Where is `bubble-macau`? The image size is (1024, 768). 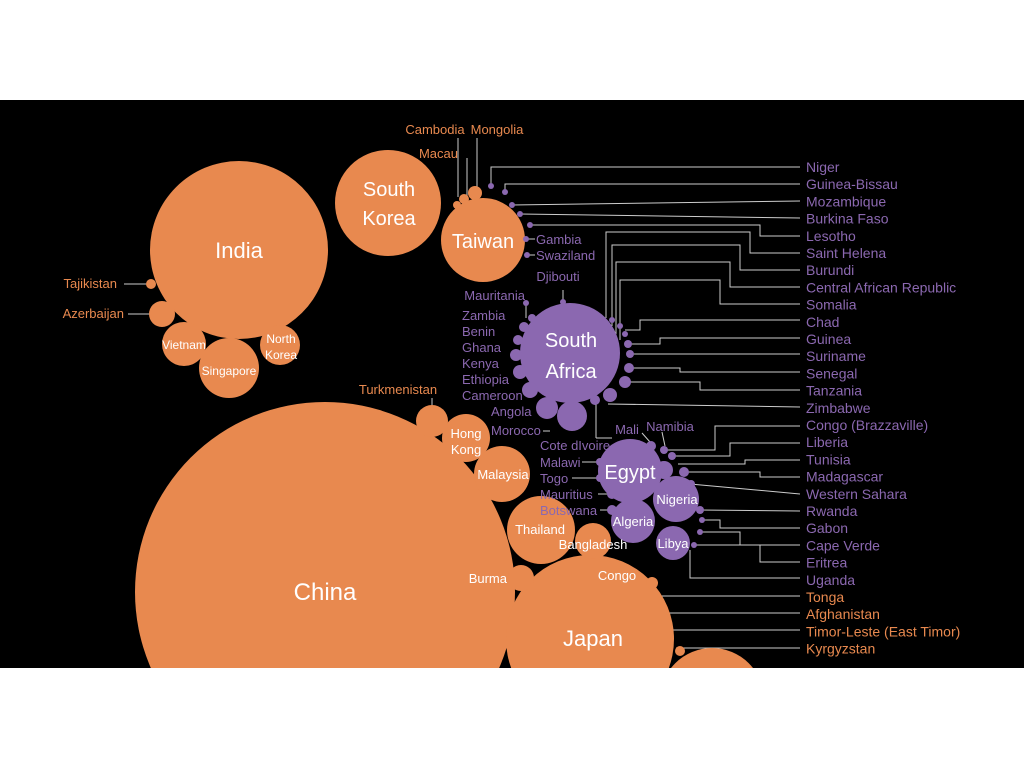
bubble-macau is located at coordinates (464, 199).